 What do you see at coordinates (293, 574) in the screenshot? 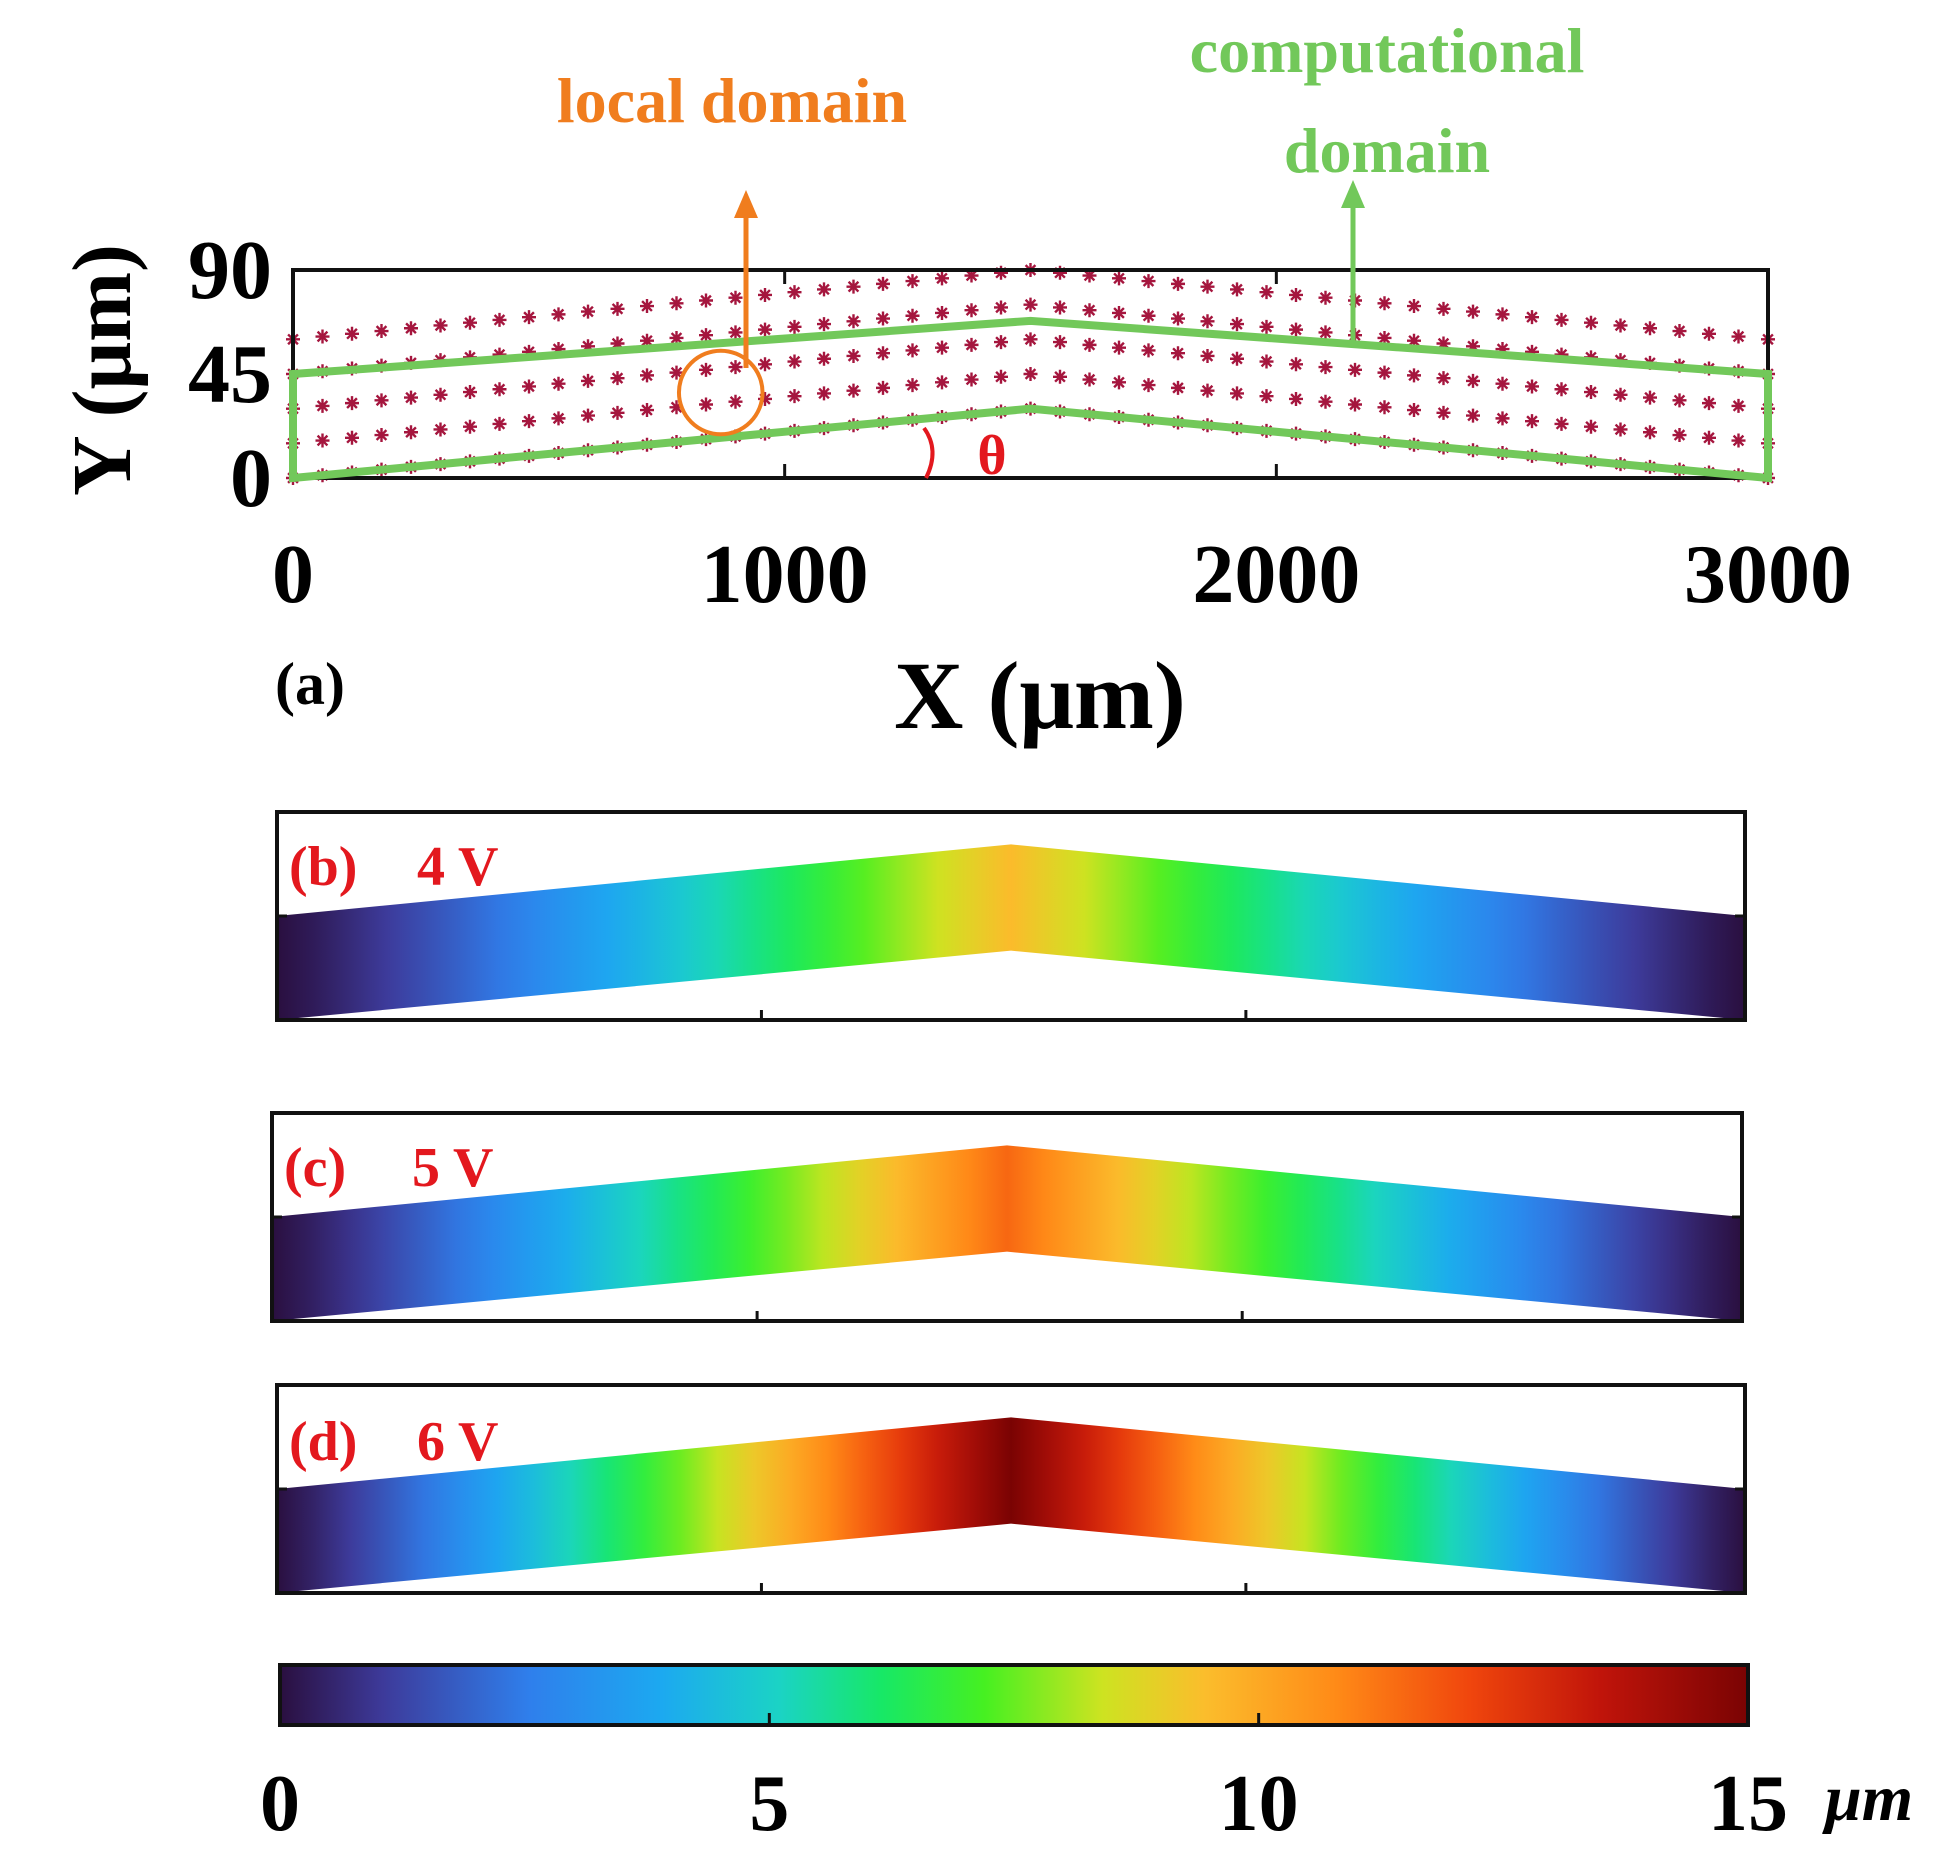
I see `x-tick-label: 0` at bounding box center [293, 574].